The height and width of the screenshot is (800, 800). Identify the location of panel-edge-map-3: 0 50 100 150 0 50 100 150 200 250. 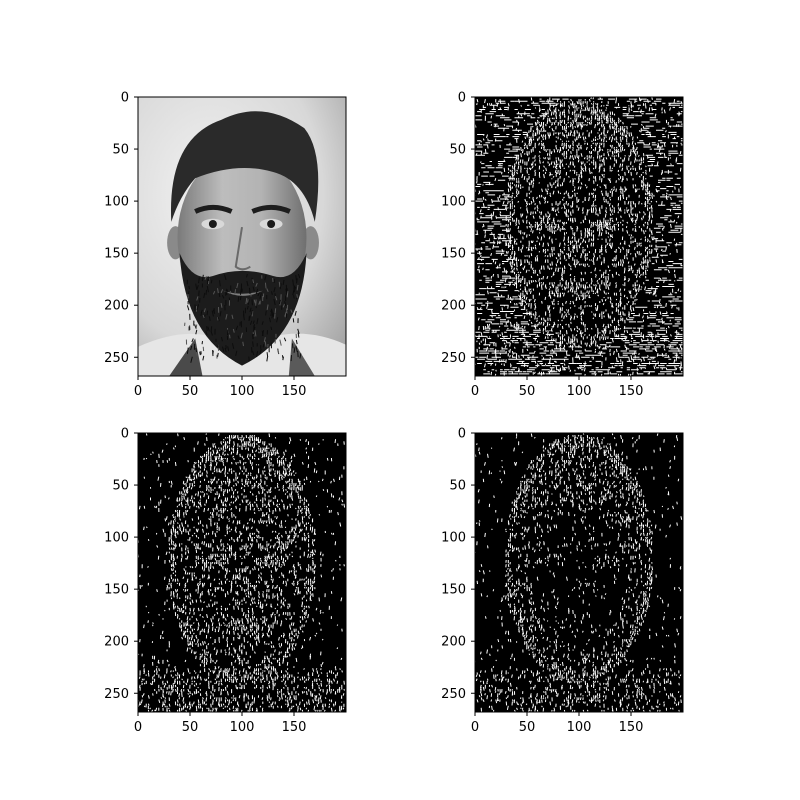
(562, 581).